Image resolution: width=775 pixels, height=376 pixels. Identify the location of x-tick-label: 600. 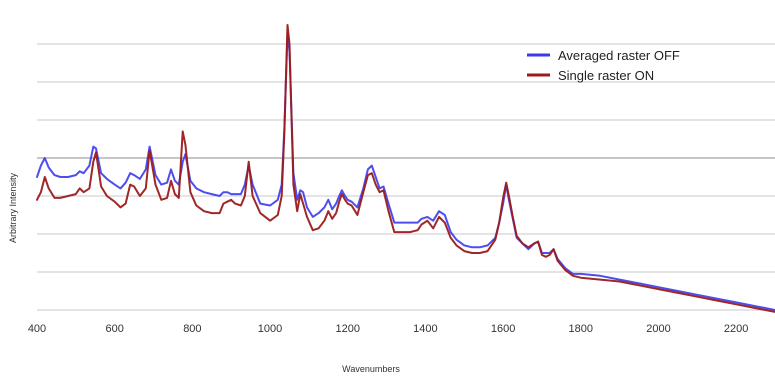
(115, 329).